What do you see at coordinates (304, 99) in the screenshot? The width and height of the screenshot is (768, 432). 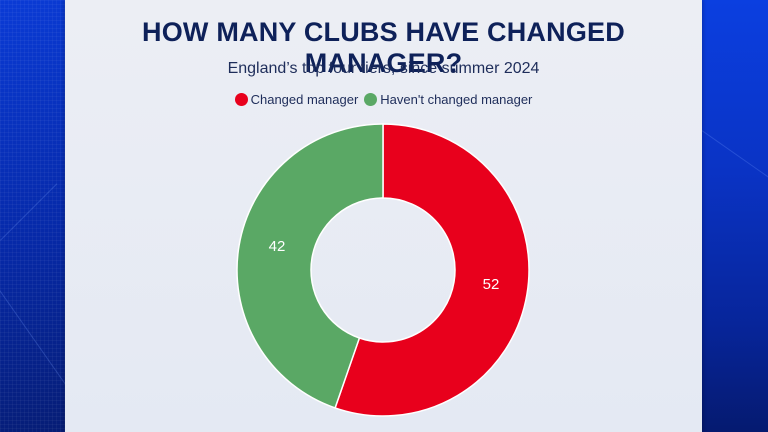 I see `legend-label: Changed manager` at bounding box center [304, 99].